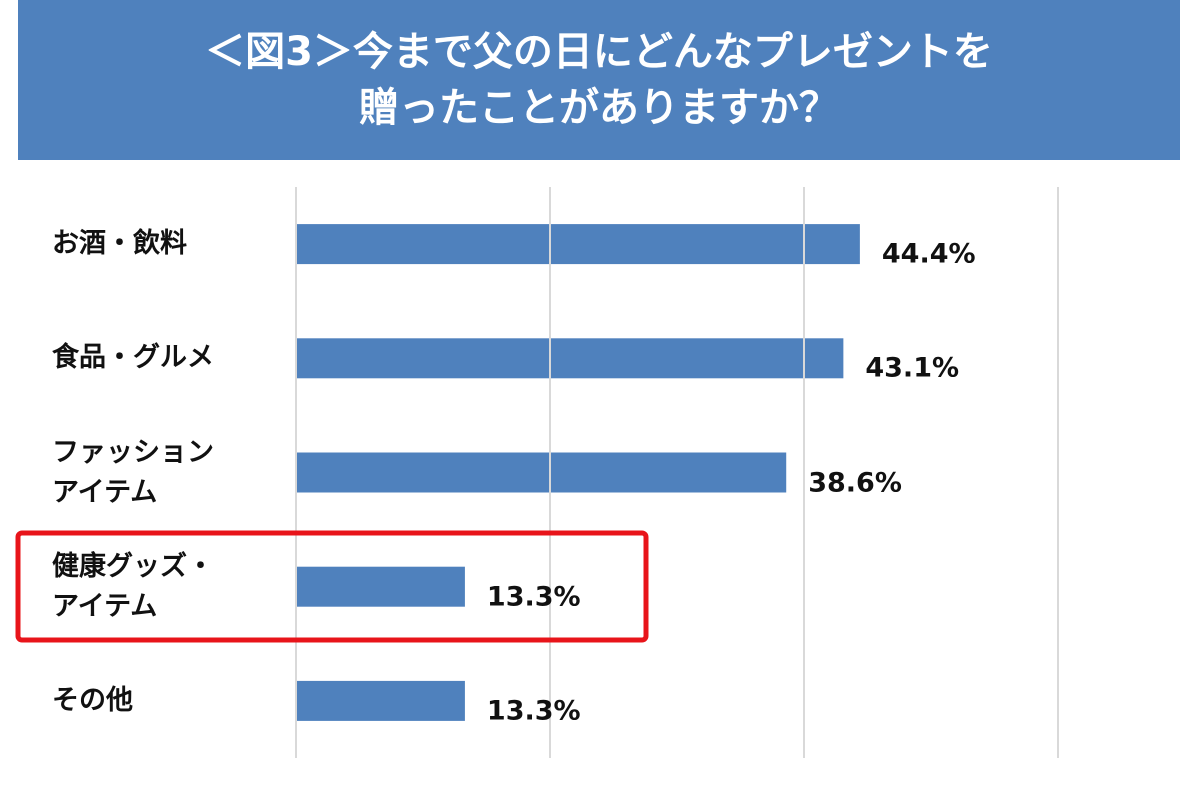 The image size is (1180, 809). Describe the element at coordinates (119, 244) in the screenshot. I see `category-label: お酒・飲料` at that location.